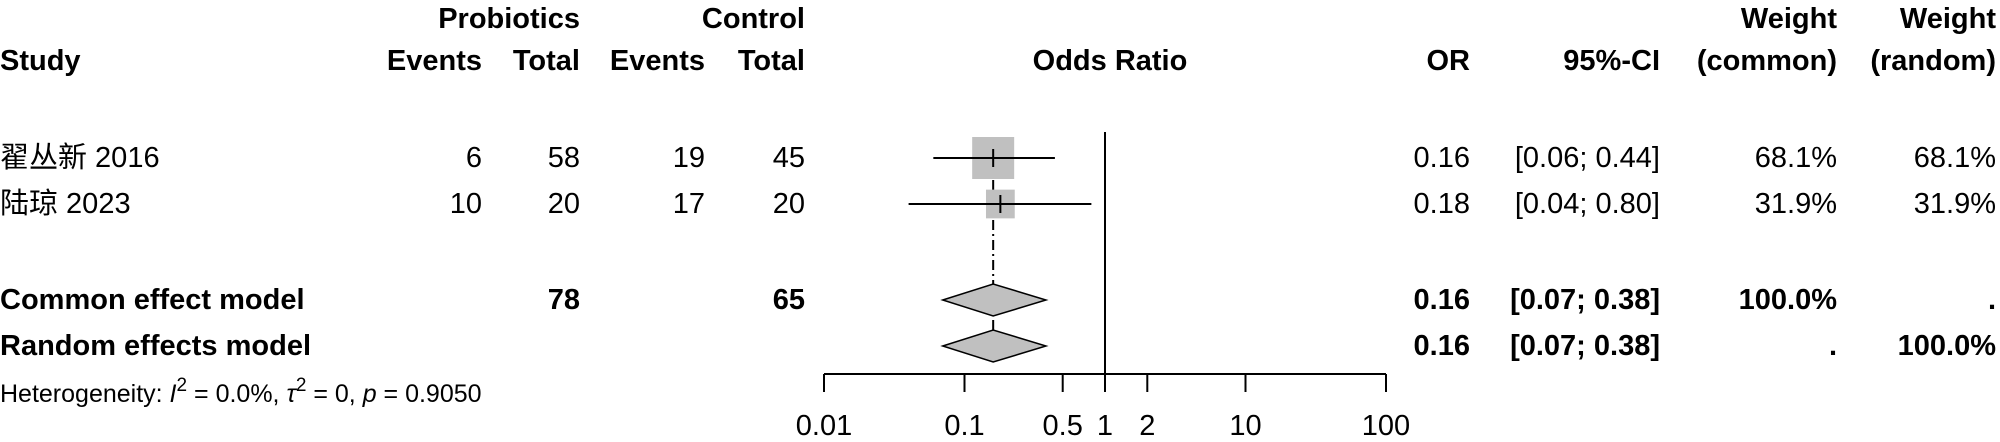  What do you see at coordinates (1954, 204) in the screenshot?
I see `study-weight-random: 31.9%` at bounding box center [1954, 204].